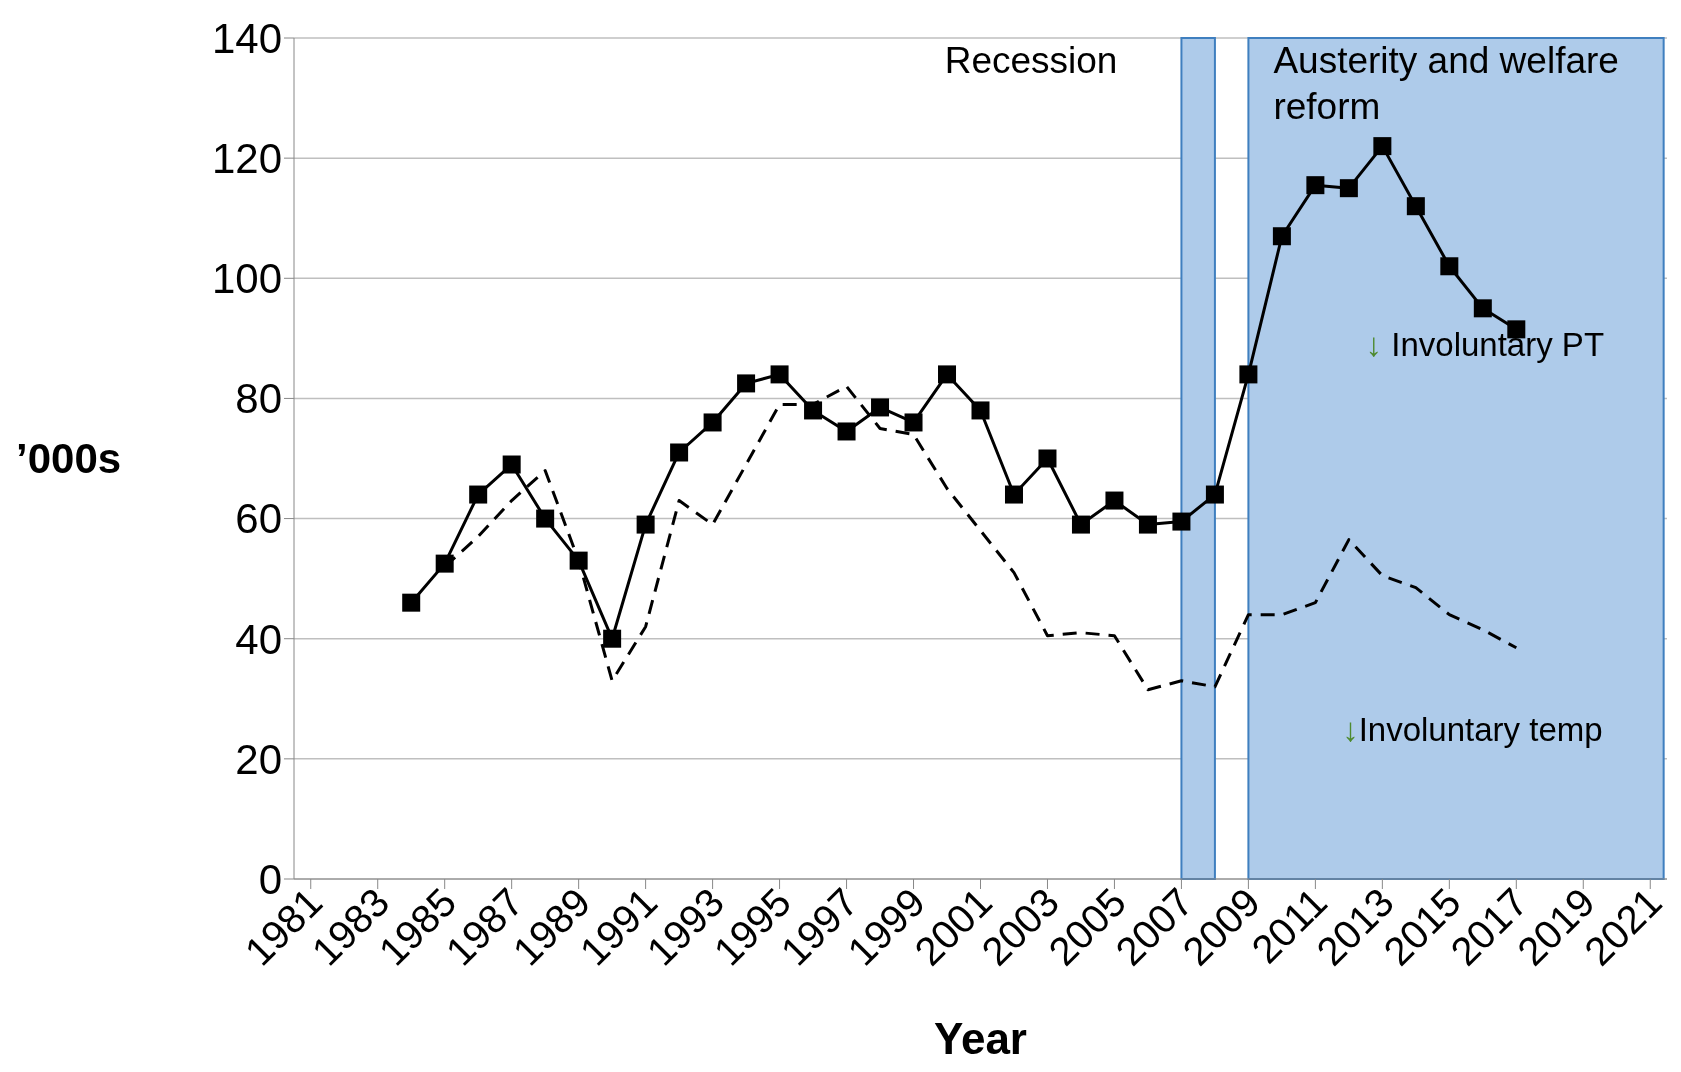 The image size is (1681, 1072). What do you see at coordinates (258, 639) in the screenshot?
I see `y-tick-label: 40` at bounding box center [258, 639].